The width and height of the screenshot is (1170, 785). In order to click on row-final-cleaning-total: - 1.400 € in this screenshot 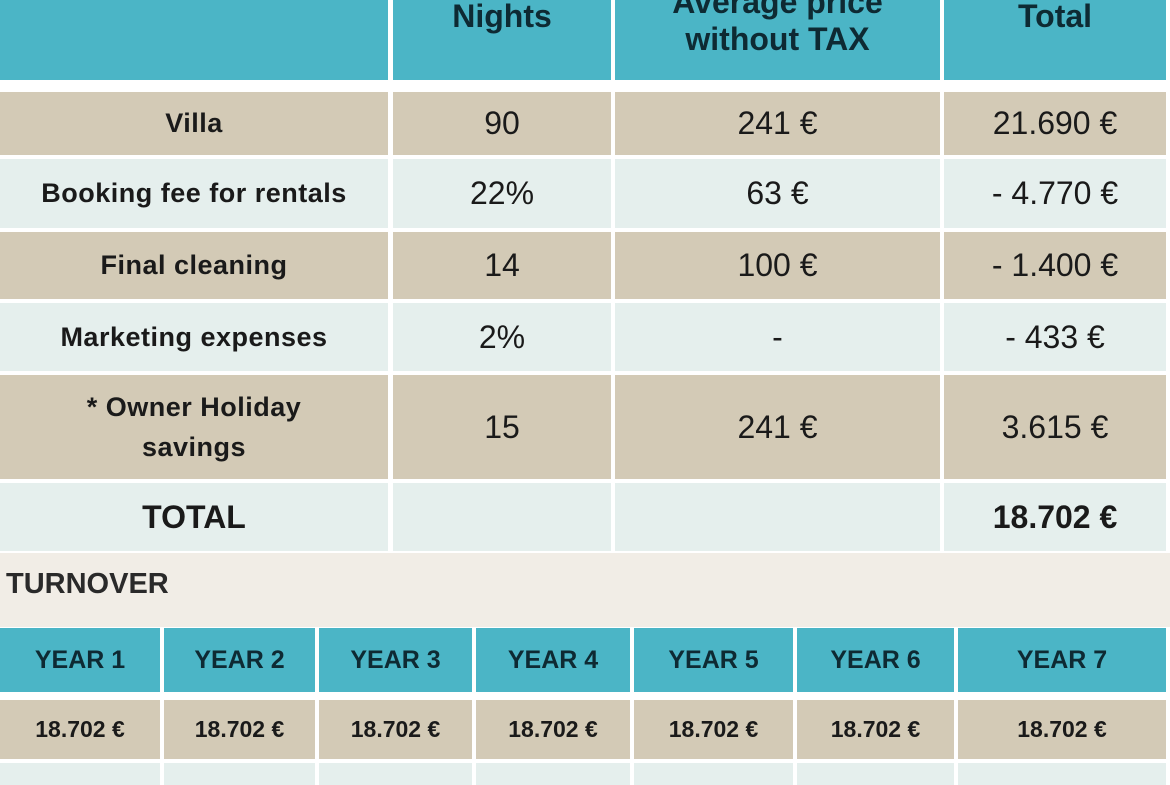, I will do `click(1055, 265)`.